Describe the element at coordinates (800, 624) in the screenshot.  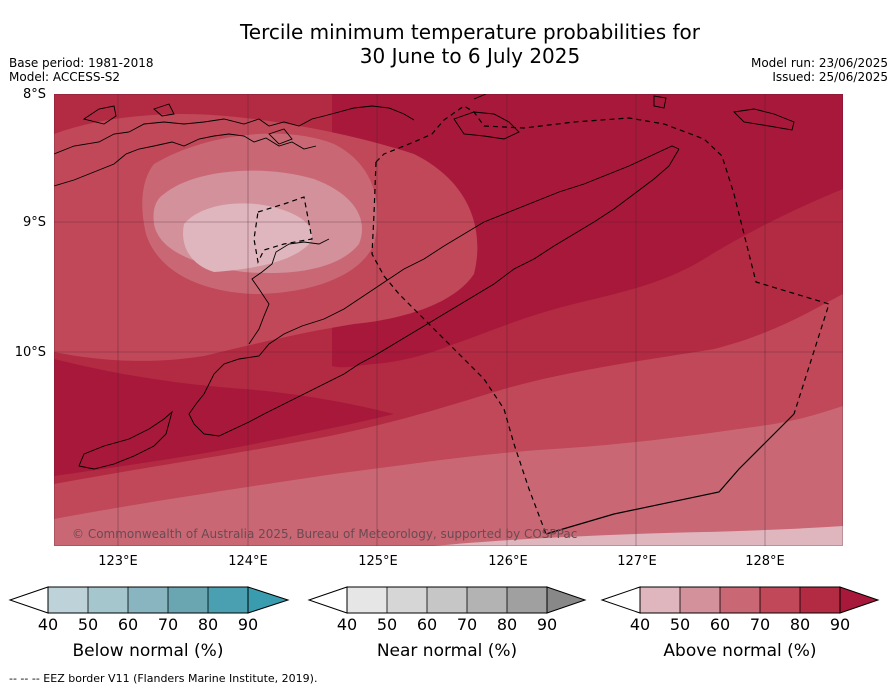
I see `cb-above-tick: 80` at that location.